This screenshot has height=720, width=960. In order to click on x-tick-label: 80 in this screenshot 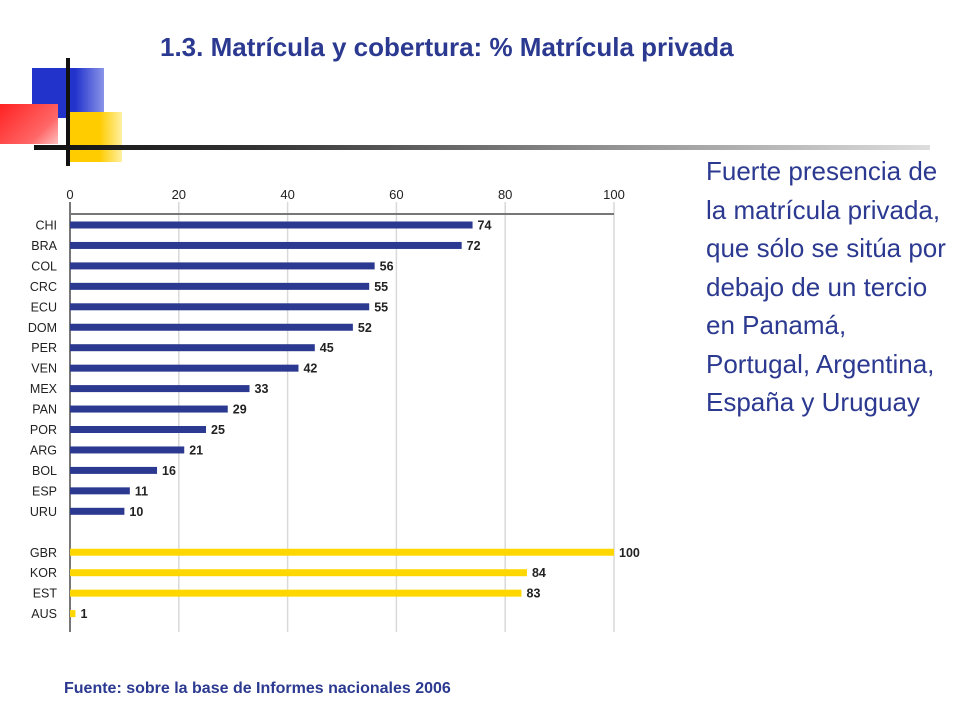, I will do `click(505, 194)`.